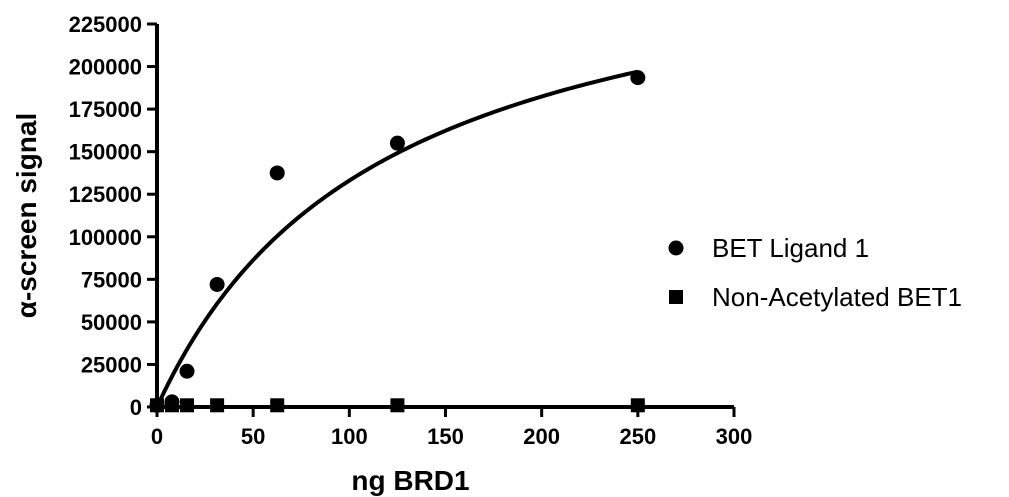 Image resolution: width=1009 pixels, height=497 pixels. I want to click on x-tick-label: 200, so click(541, 436).